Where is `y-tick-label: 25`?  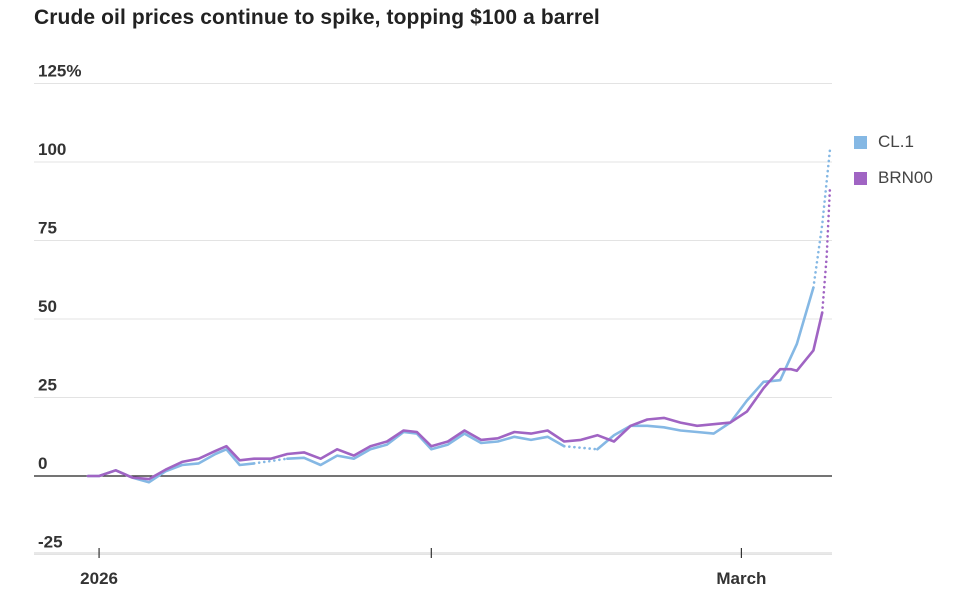 y-tick-label: 25 is located at coordinates (47, 385).